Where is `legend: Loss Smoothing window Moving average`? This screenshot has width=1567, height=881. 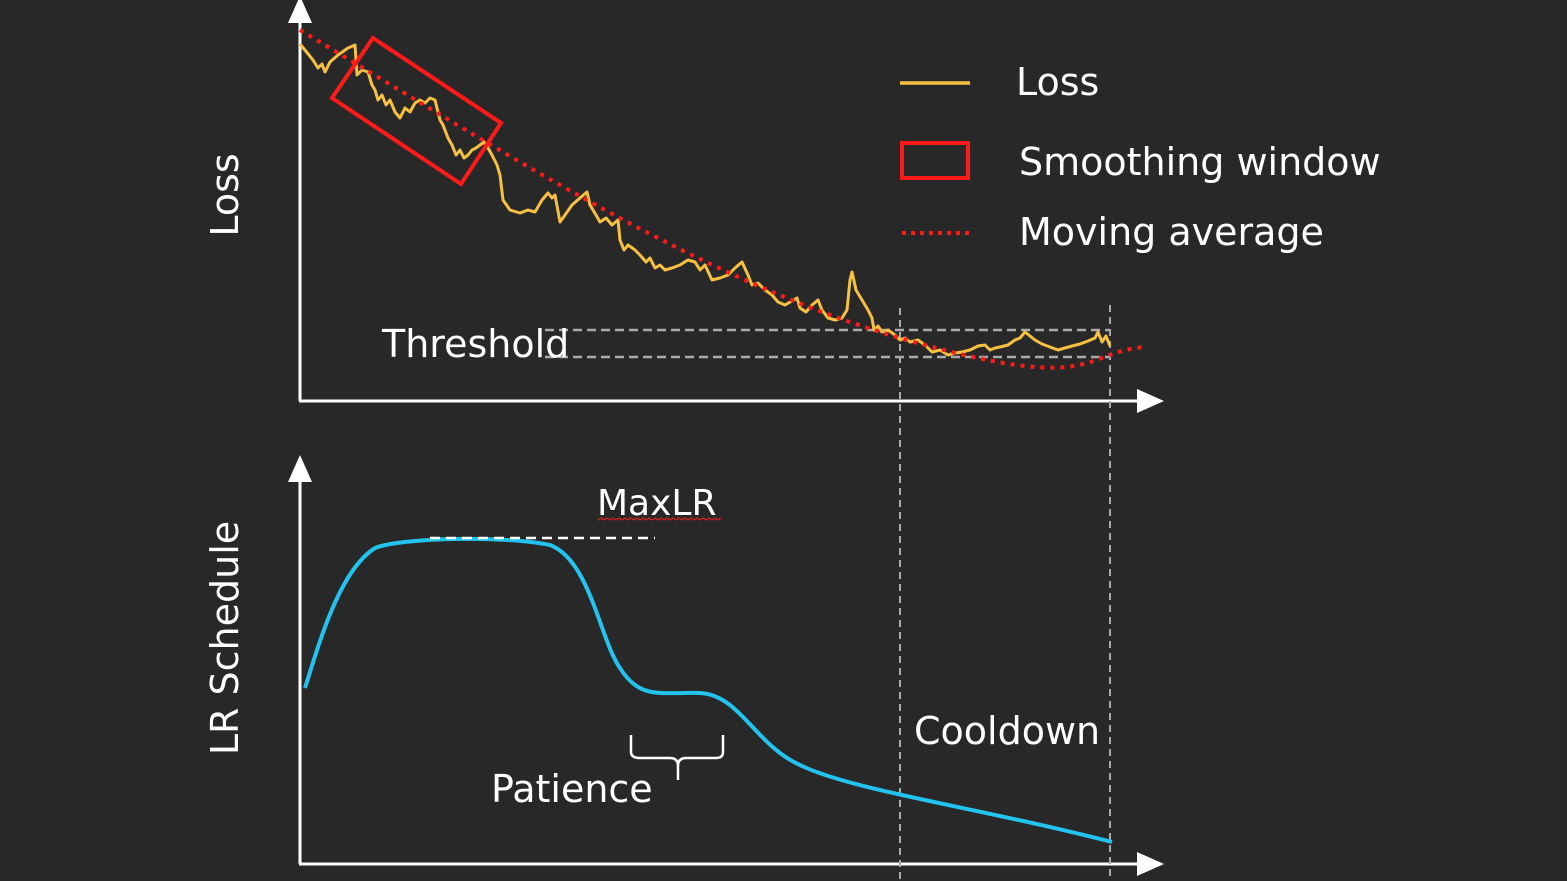
legend: Loss Smoothing window Moving average is located at coordinates (1140, 157).